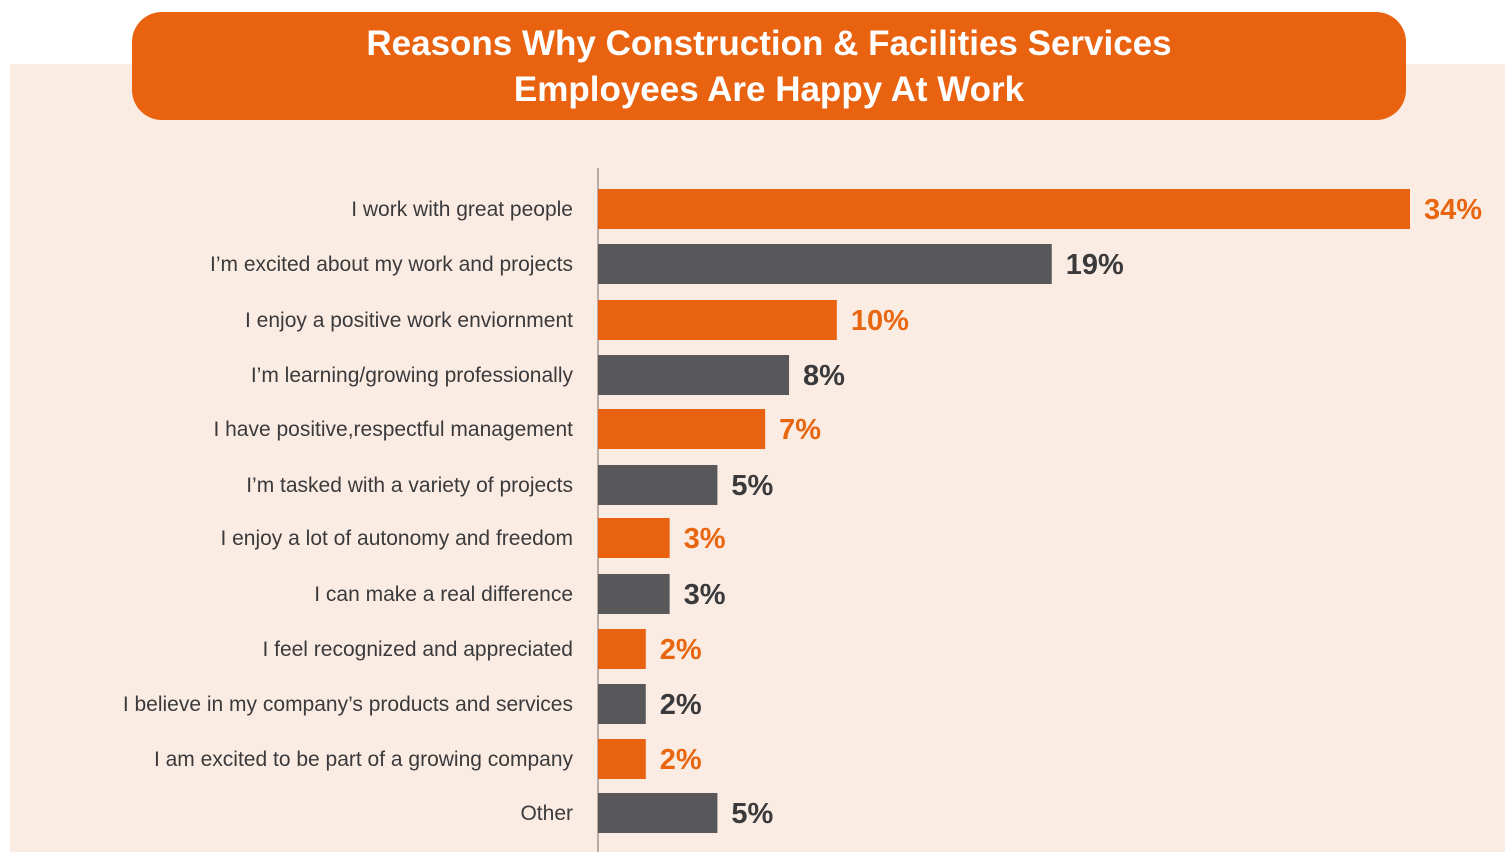  What do you see at coordinates (880, 321) in the screenshot?
I see `value-label: 10%` at bounding box center [880, 321].